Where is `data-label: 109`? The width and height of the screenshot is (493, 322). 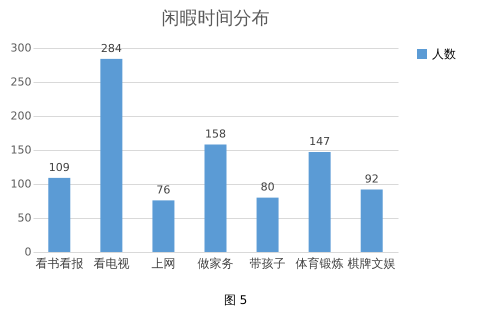
data-label: 109 is located at coordinates (59, 167).